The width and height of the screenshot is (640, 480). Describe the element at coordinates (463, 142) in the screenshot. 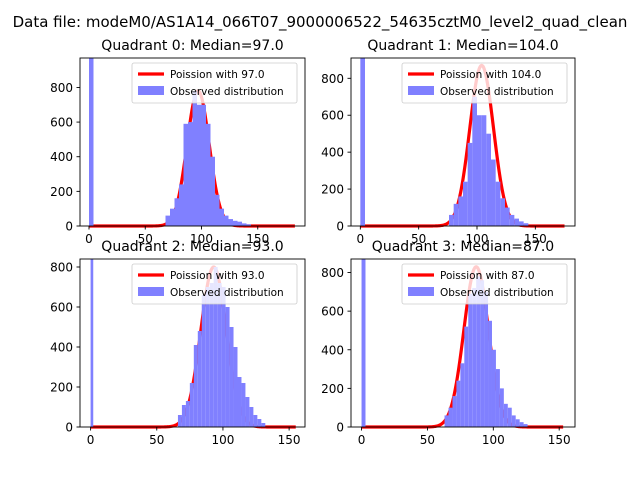

I see `quadrant-1-axes-frame` at that location.